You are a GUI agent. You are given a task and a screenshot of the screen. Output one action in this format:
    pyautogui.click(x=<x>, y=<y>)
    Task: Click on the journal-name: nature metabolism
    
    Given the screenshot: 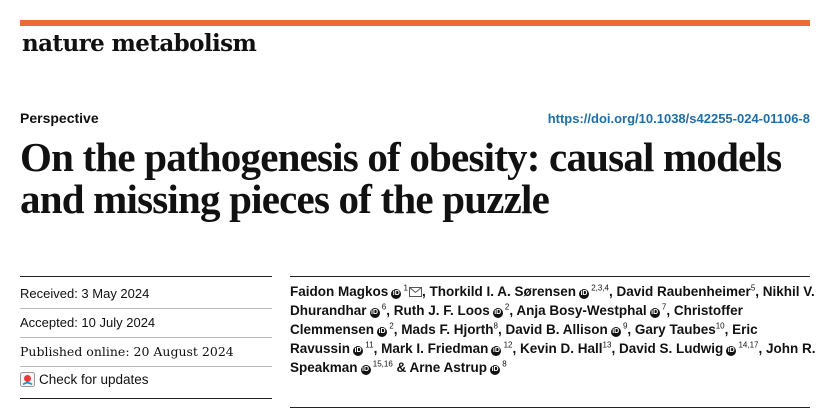 What is the action you would take?
    pyautogui.click(x=139, y=43)
    